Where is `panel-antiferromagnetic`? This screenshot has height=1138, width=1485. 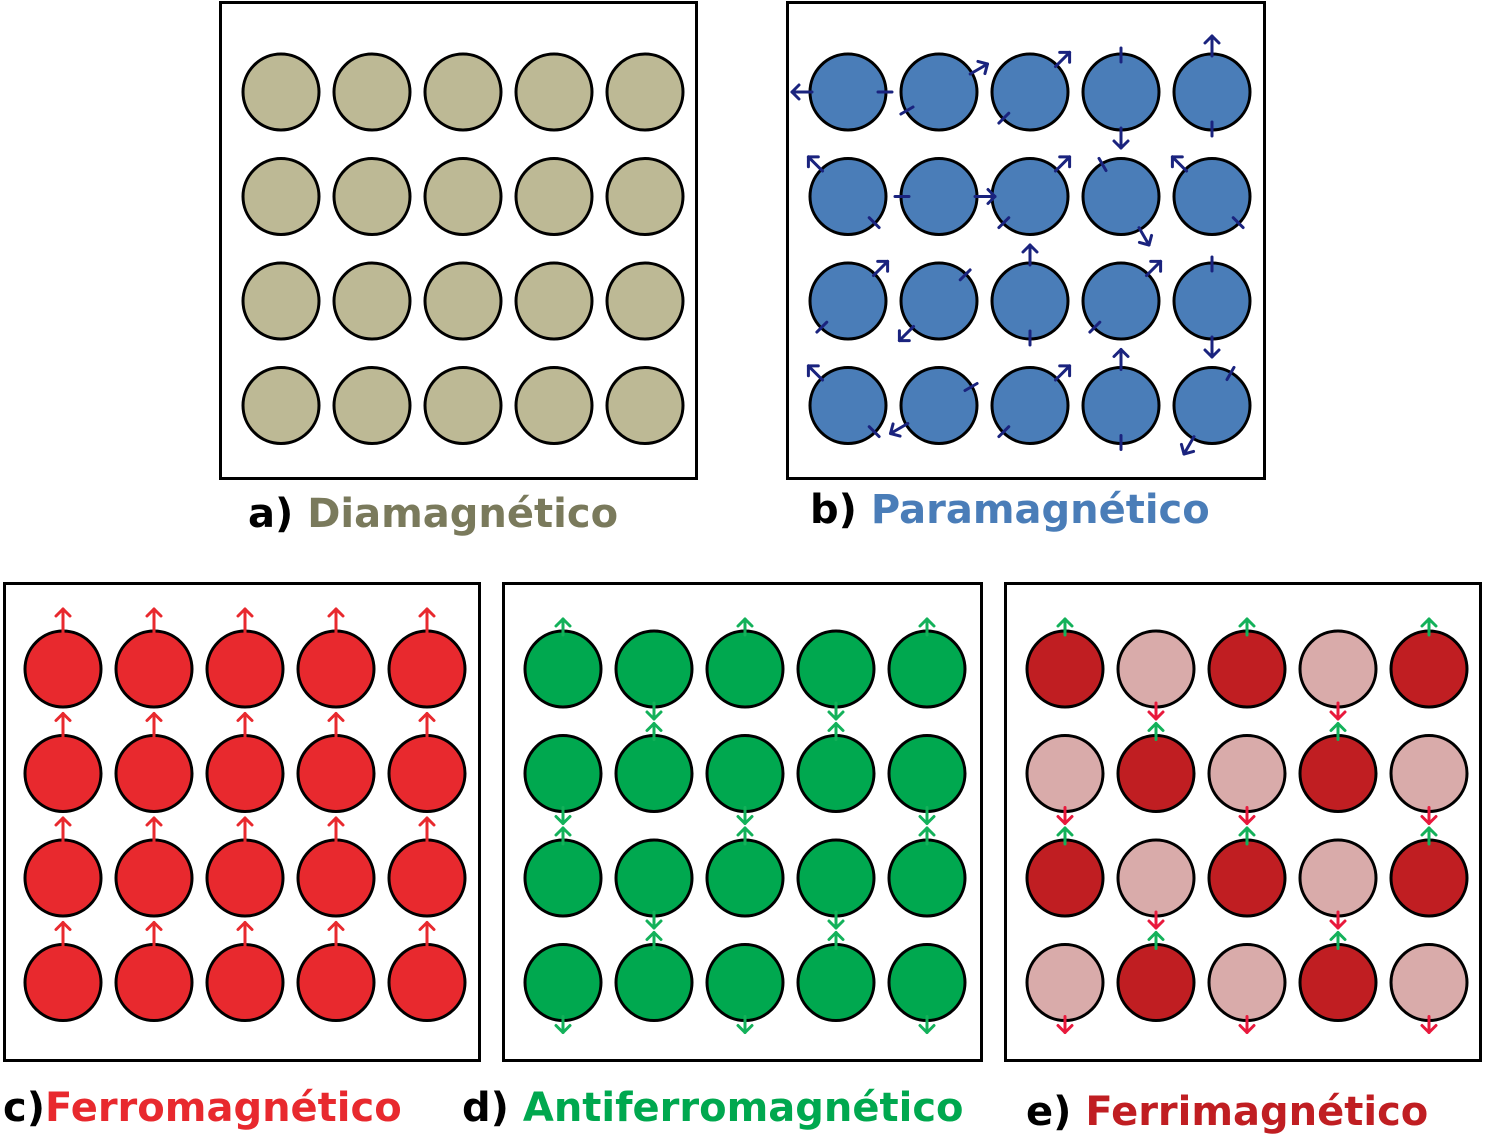 panel-antiferromagnetic is located at coordinates (742, 822).